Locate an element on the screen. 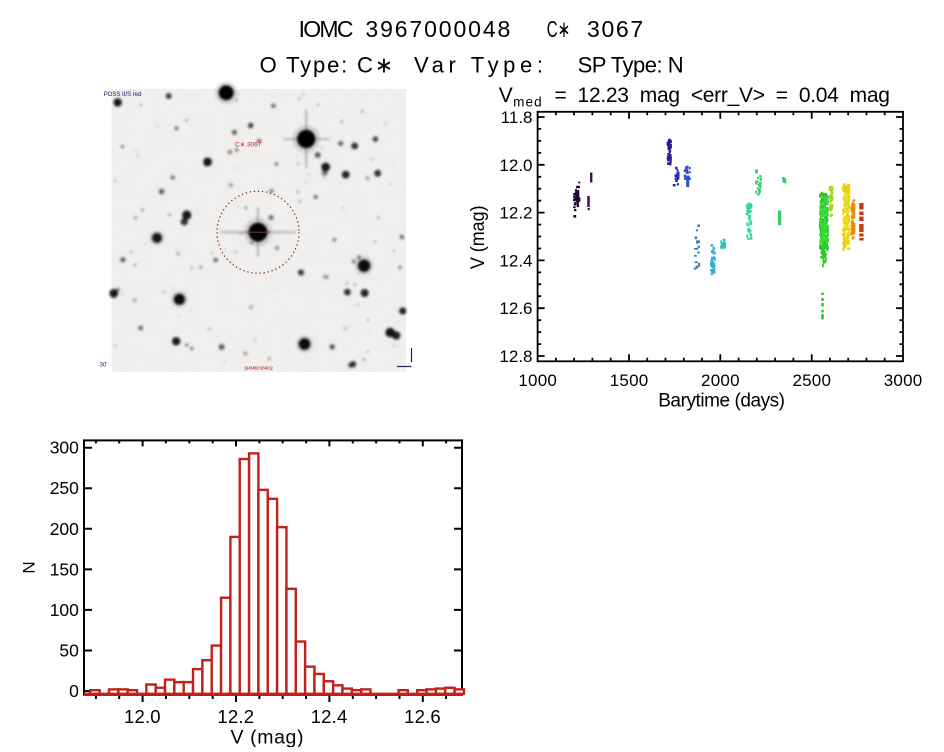  svg-text: 50 is located at coordinates (69, 651).